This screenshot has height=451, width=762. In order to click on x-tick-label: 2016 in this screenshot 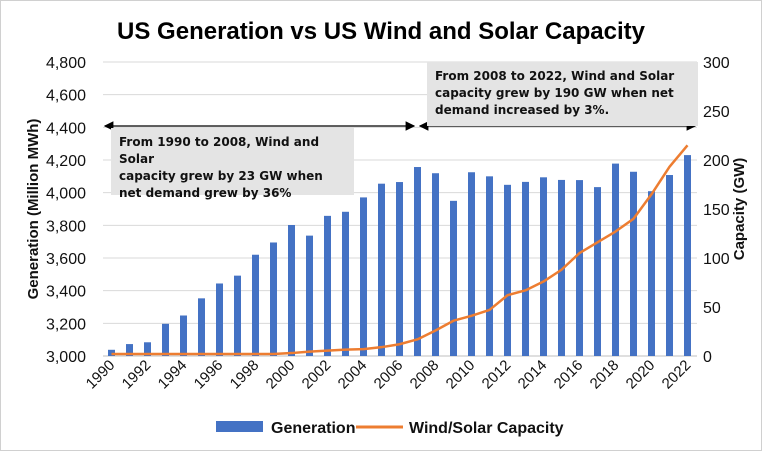, I will do `click(569, 375)`.